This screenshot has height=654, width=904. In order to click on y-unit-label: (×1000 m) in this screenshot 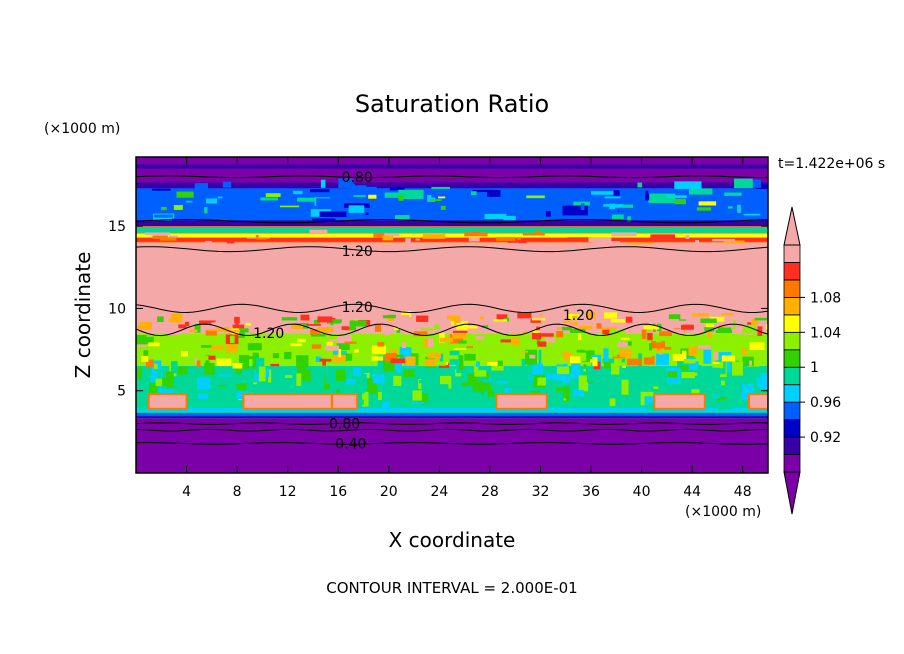, I will do `click(82, 129)`.